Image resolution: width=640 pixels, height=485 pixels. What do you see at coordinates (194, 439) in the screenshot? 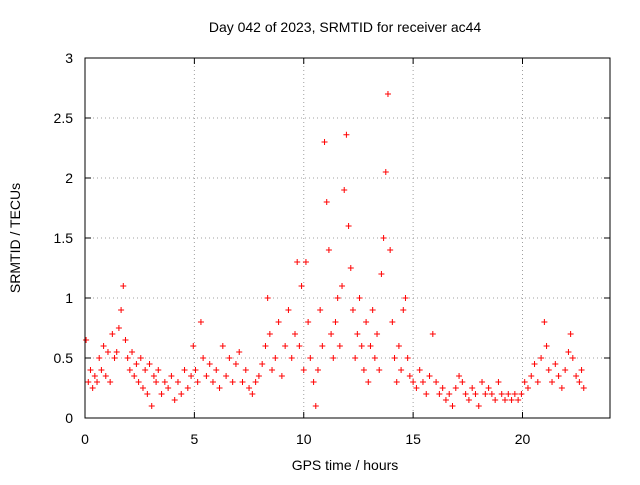
I see `x-tick-label: 5` at bounding box center [194, 439].